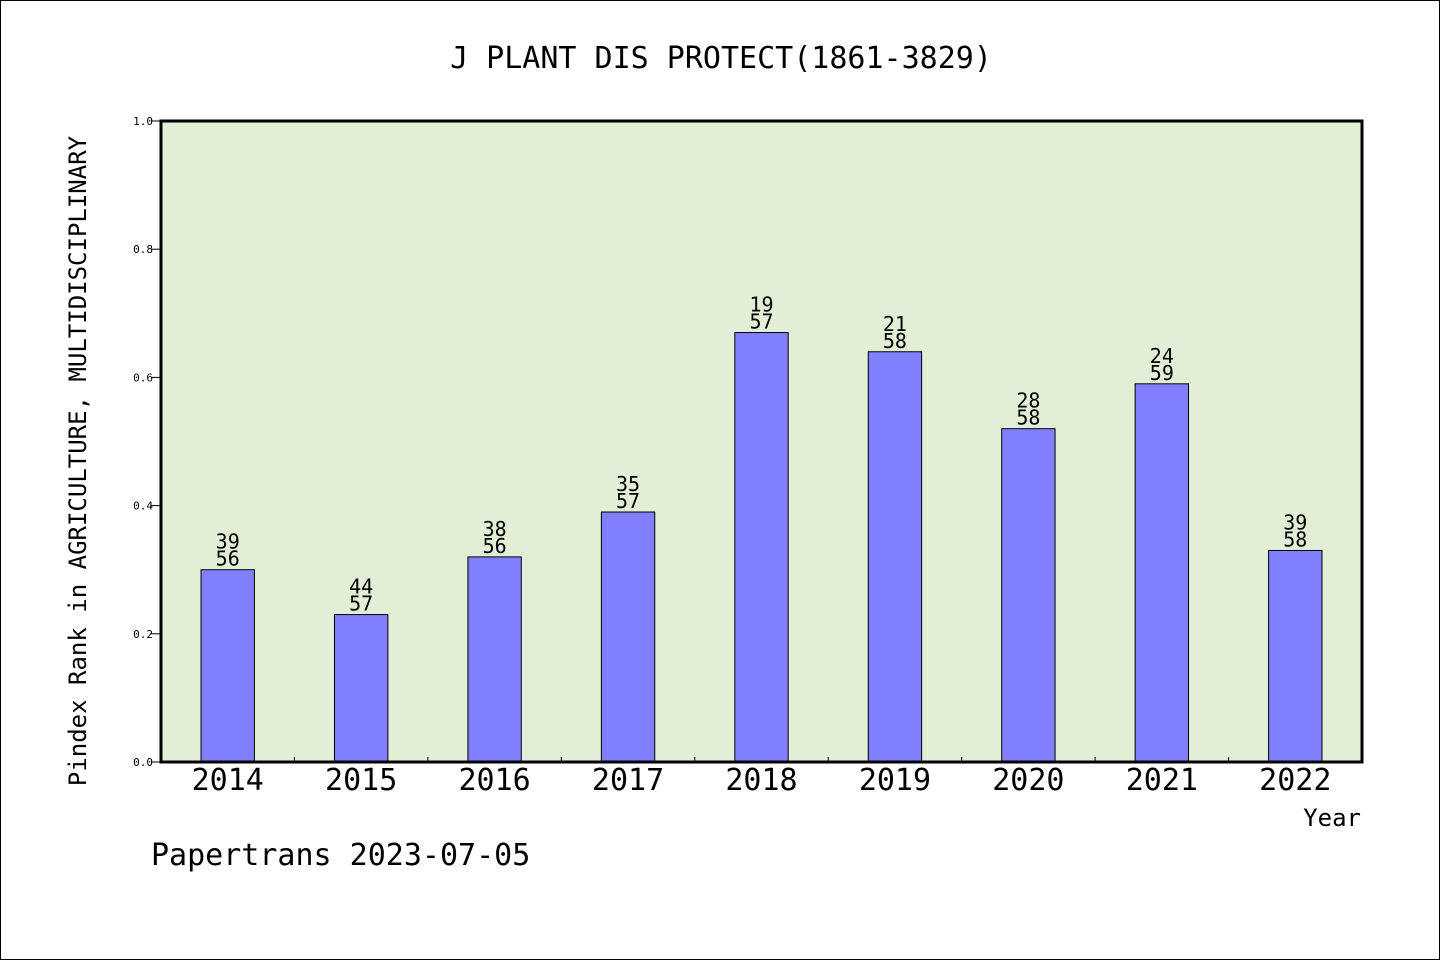 The height and width of the screenshot is (961, 1440). I want to click on footer-credit: Papertrans 2023-07-05, so click(340, 855).